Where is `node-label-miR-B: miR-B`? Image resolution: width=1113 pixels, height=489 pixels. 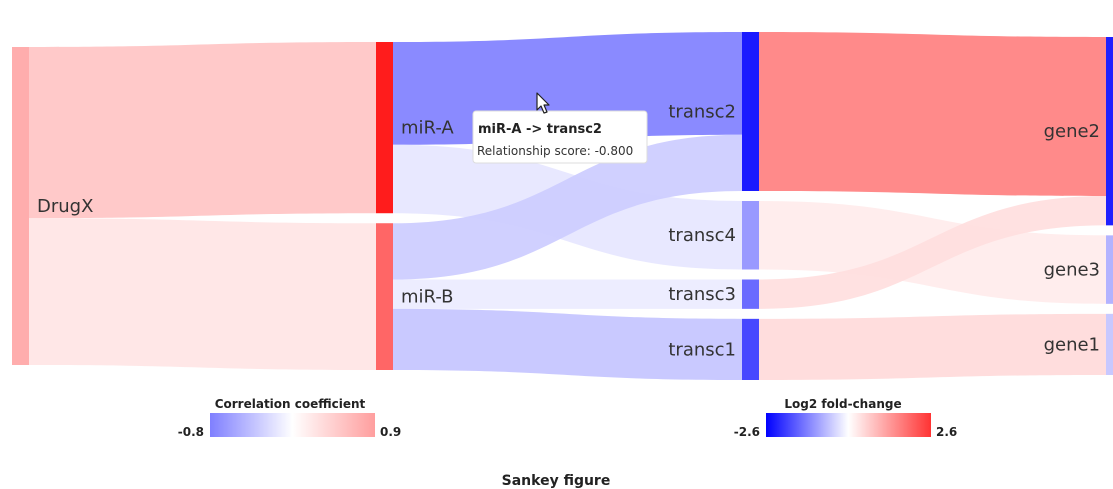 node-label-miR-B: miR-B is located at coordinates (427, 297).